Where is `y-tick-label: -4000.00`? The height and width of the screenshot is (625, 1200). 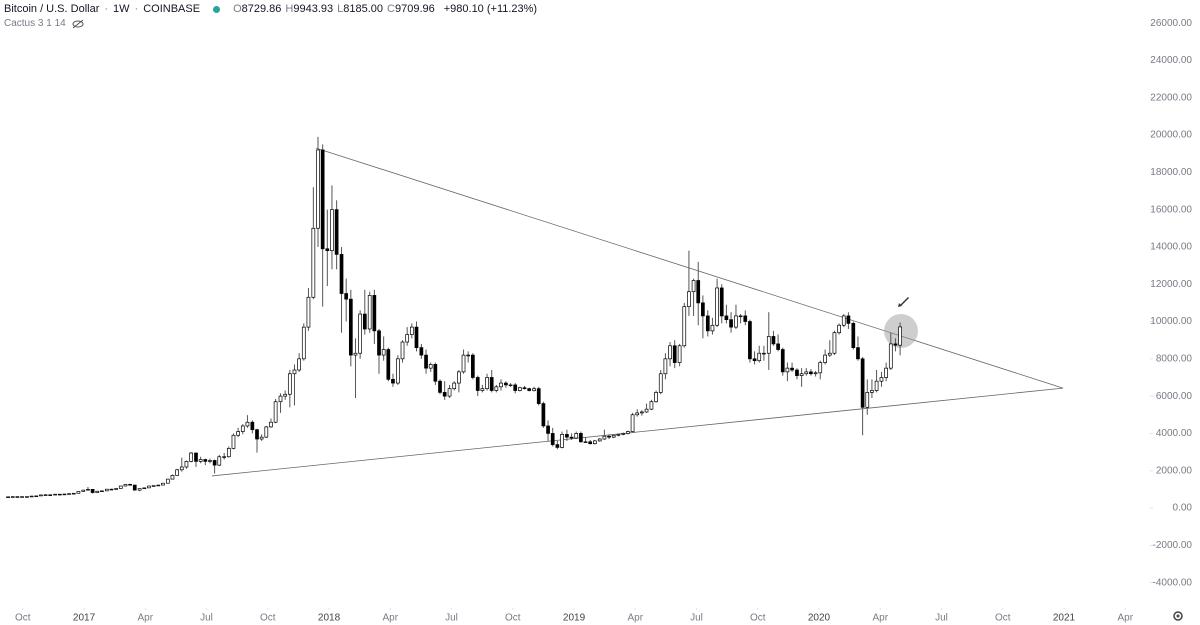
y-tick-label: -4000.00 is located at coordinates (1173, 582).